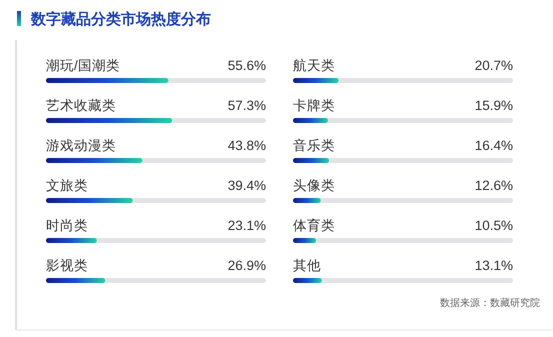  What do you see at coordinates (314, 225) in the screenshot?
I see `y-tick-label: 体育类` at bounding box center [314, 225].